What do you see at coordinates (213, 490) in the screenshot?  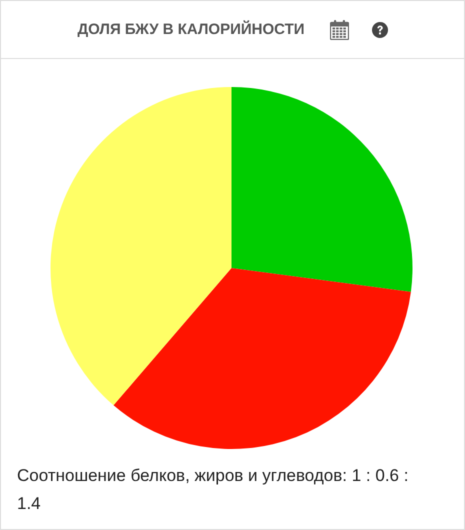 I see `text: Соотношение белков, жиров и углеводов: 1 : 0.6 : 1.4` at bounding box center [213, 490].